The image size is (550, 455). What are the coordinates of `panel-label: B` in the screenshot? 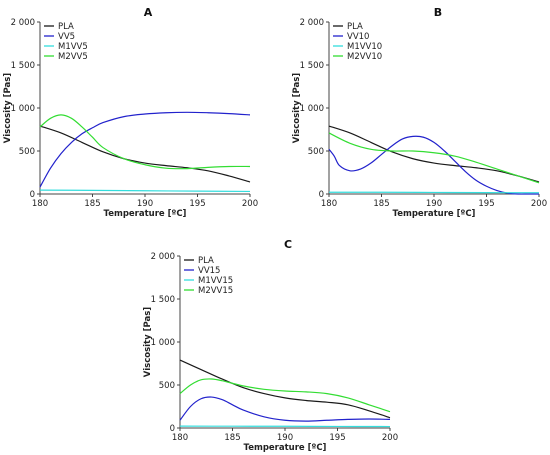 It's located at (438, 12).